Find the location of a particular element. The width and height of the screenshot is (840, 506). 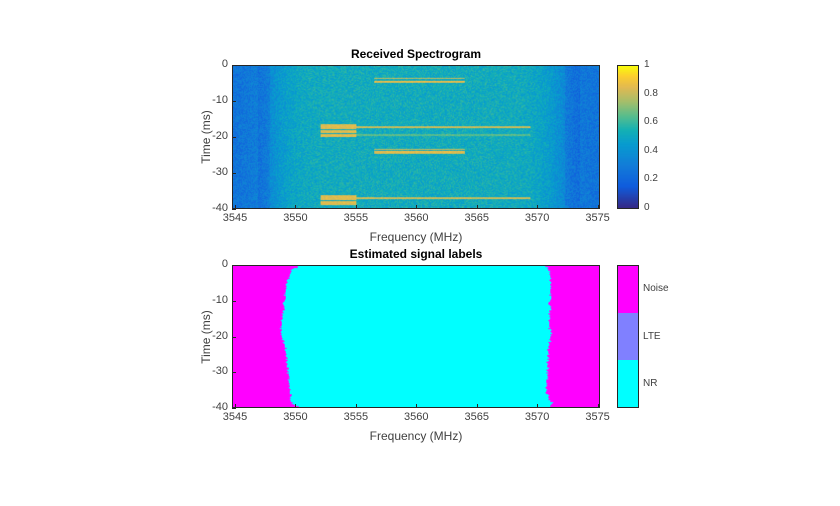

colorbar-tick-label: 0.8 is located at coordinates (651, 93).